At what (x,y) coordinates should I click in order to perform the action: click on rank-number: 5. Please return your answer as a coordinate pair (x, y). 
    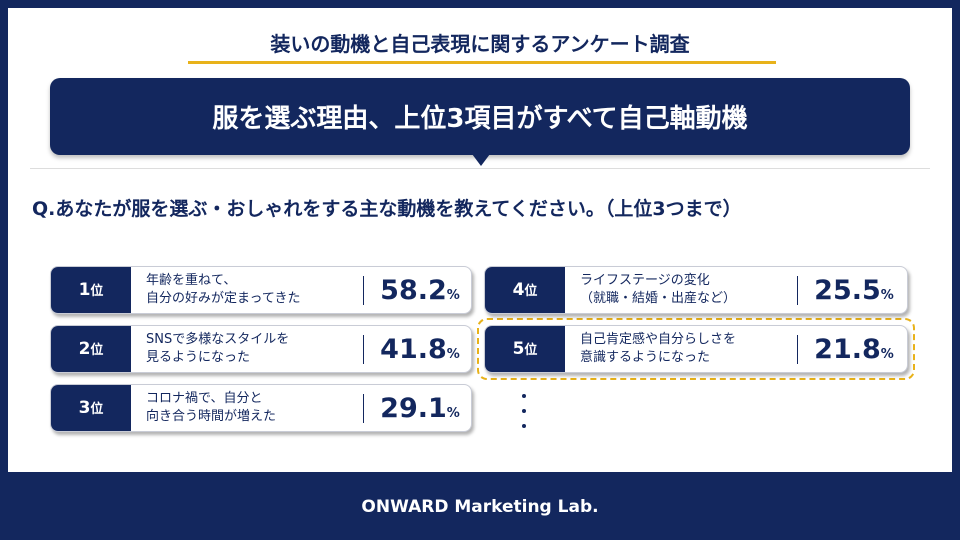
    Looking at the image, I should click on (518, 349).